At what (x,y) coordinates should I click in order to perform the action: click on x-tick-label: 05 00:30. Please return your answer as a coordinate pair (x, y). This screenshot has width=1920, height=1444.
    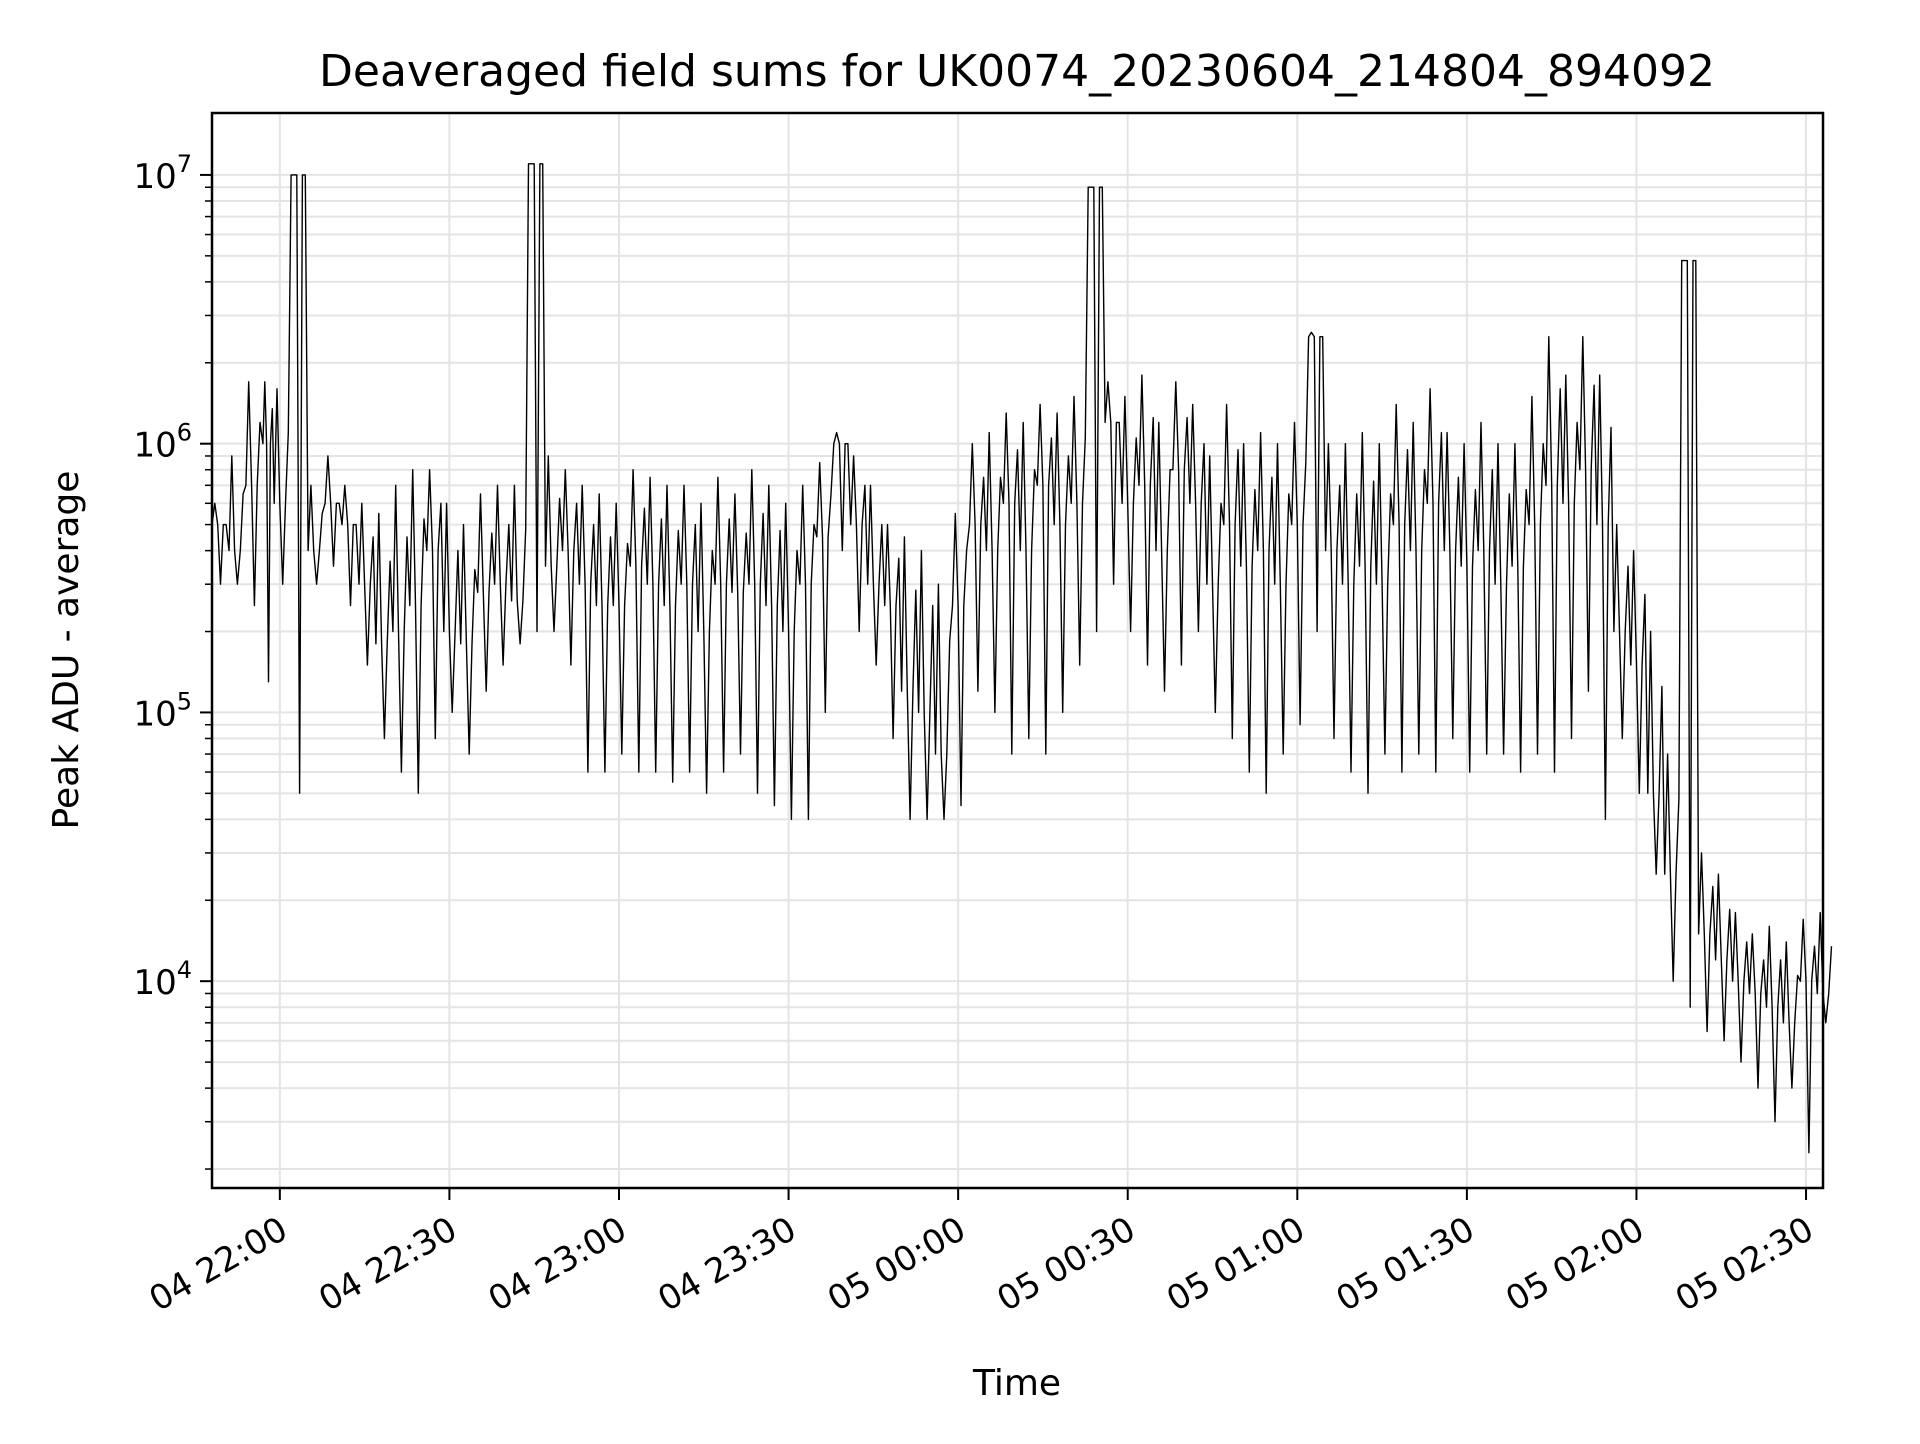
    Looking at the image, I should click on (1067, 1264).